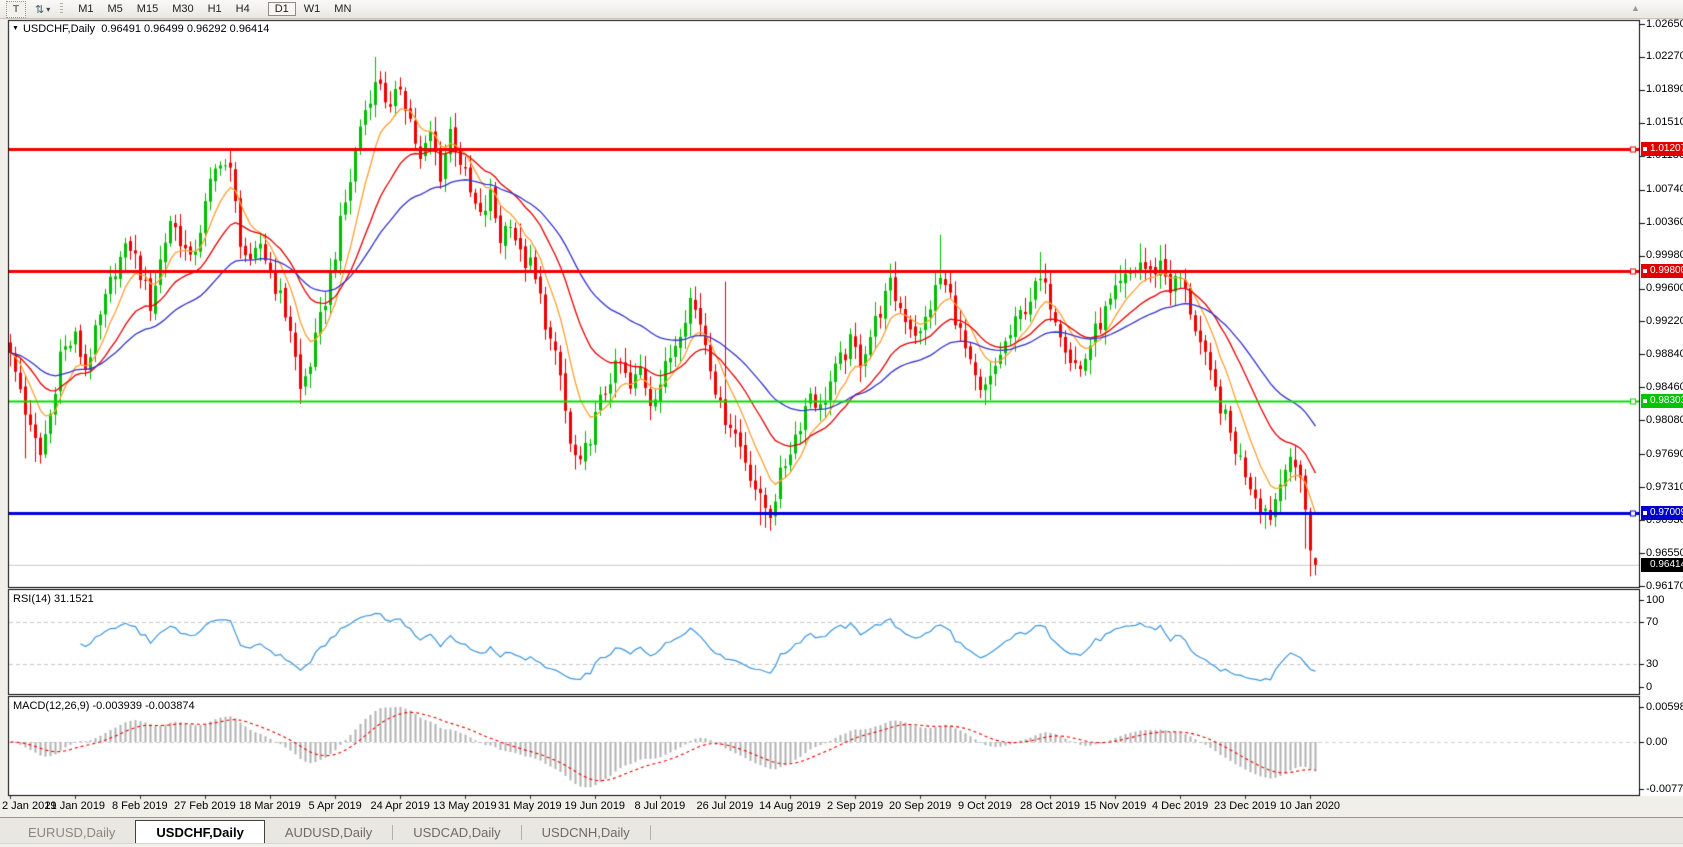  What do you see at coordinates (328, 832) in the screenshot?
I see `chart-tab-audusd: AUDUSD,Daily` at bounding box center [328, 832].